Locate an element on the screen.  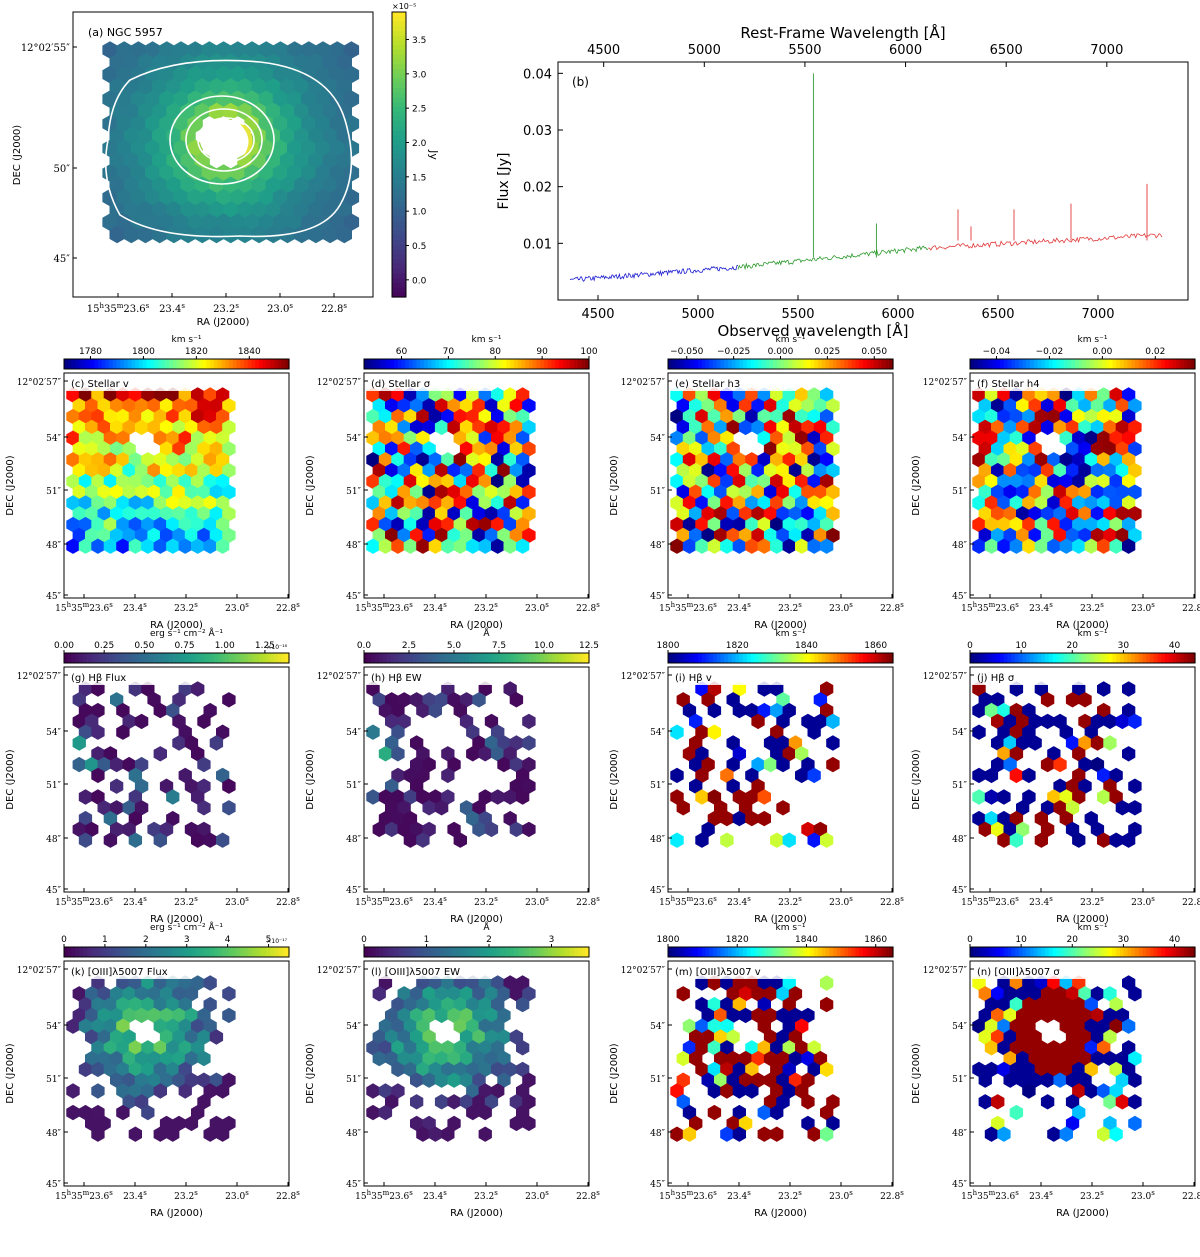
colorbar-tick-label: 0.25 is located at coordinates (104, 646).